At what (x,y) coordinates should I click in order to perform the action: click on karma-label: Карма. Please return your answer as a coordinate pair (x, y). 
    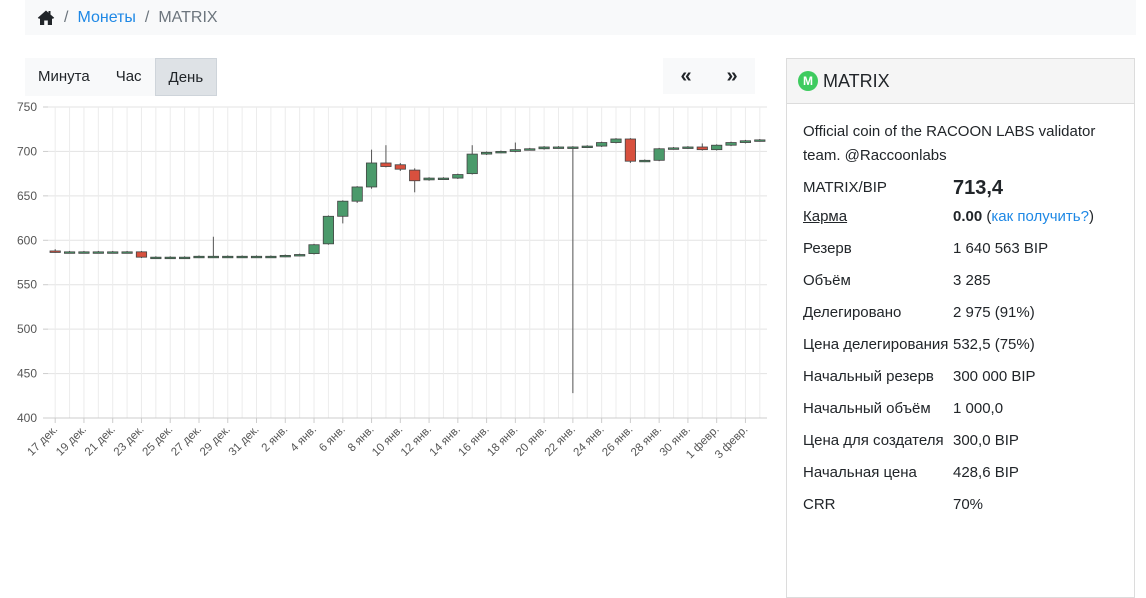
    Looking at the image, I should click on (825, 216).